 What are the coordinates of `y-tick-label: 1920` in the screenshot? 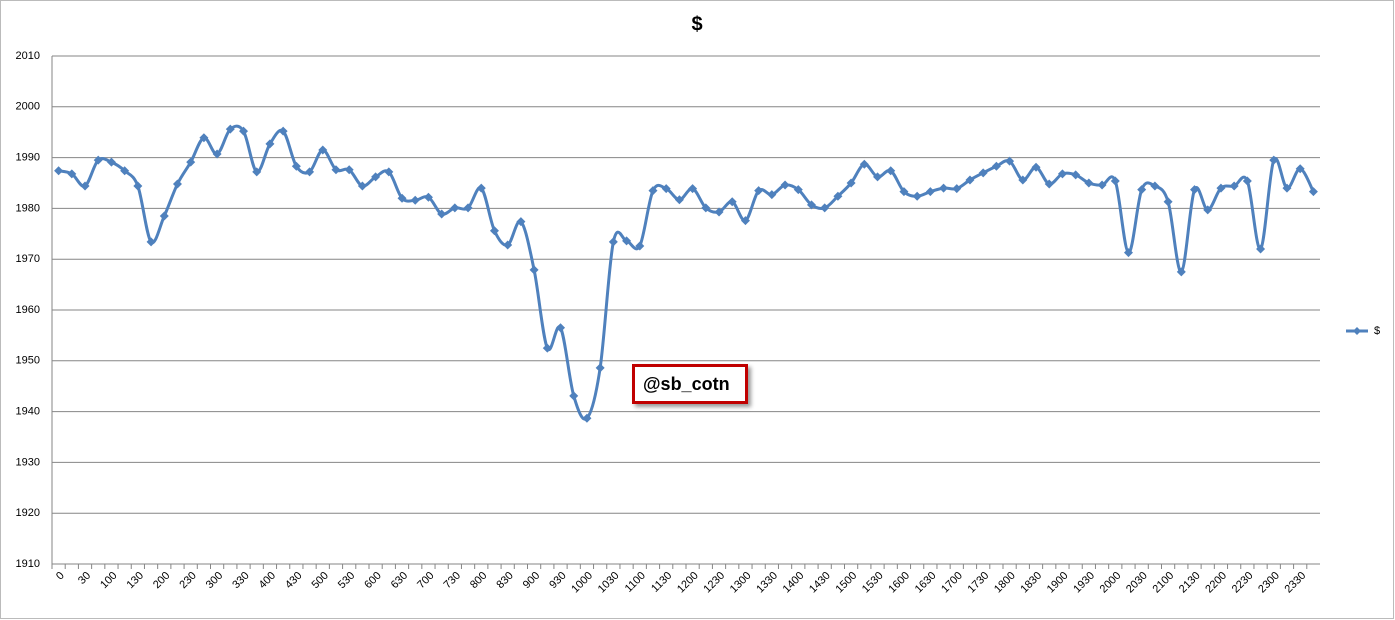 It's located at (28, 513).